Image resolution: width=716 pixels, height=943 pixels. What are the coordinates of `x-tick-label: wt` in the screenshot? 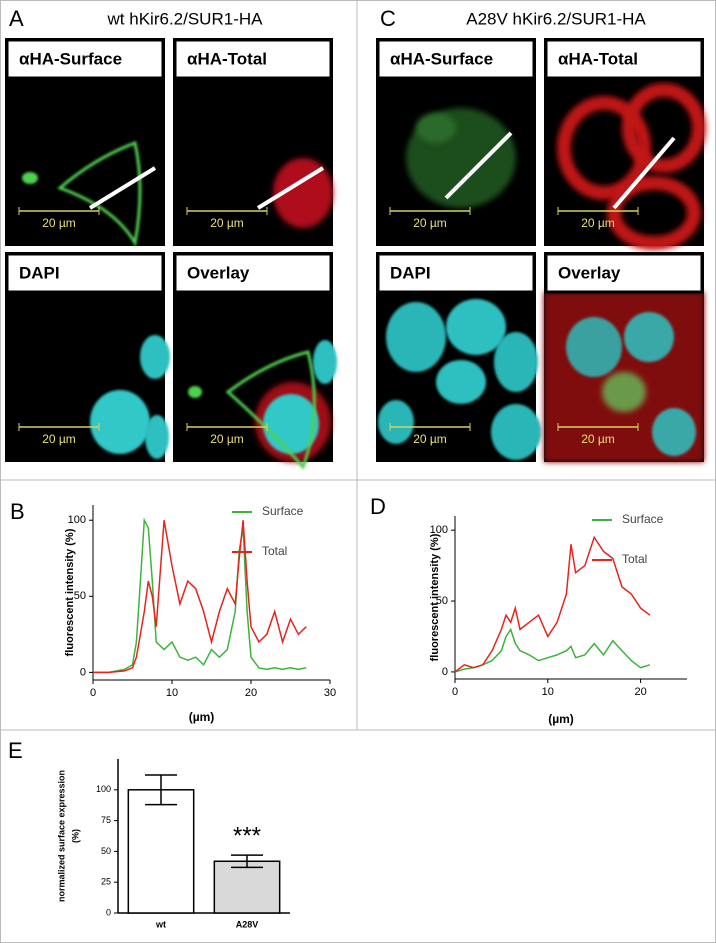 It's located at (160, 924).